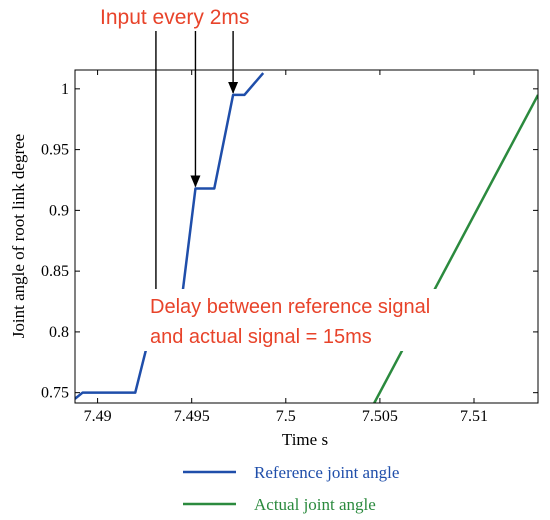 This screenshot has width=550, height=520. What do you see at coordinates (192, 416) in the screenshot?
I see `x-tick-label: 7.495` at bounding box center [192, 416].